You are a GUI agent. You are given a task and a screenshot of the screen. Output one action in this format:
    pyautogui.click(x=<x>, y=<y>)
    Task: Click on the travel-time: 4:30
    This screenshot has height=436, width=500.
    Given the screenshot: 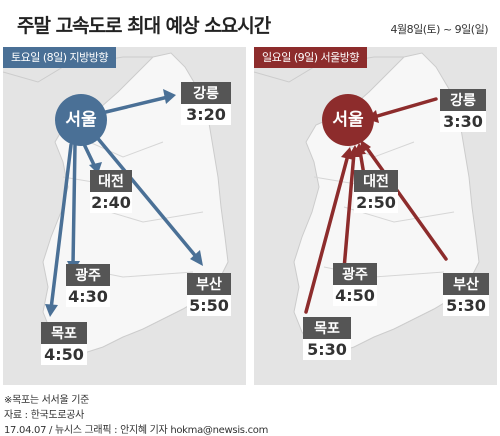 What is the action you would take?
    pyautogui.click(x=88, y=296)
    